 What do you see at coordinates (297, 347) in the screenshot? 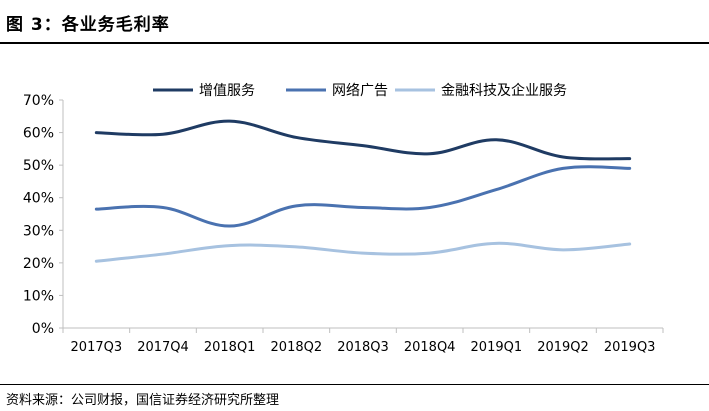
I see `x-tick-label: 2018Q2` at bounding box center [297, 347].